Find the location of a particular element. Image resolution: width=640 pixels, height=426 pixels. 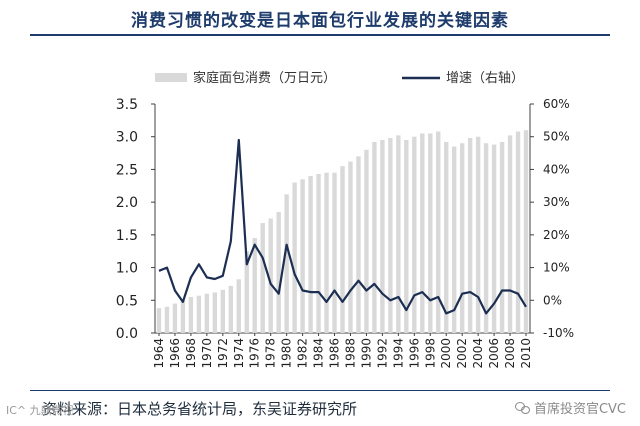

x-tick-label: 1996 is located at coordinates (414, 353).